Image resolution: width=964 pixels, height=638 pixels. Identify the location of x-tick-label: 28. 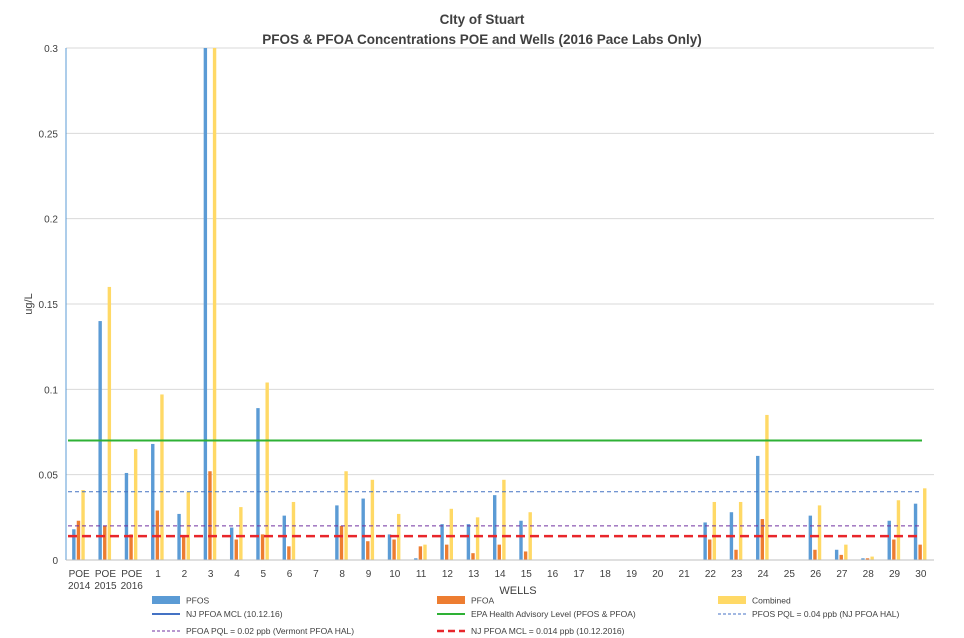
(869, 574).